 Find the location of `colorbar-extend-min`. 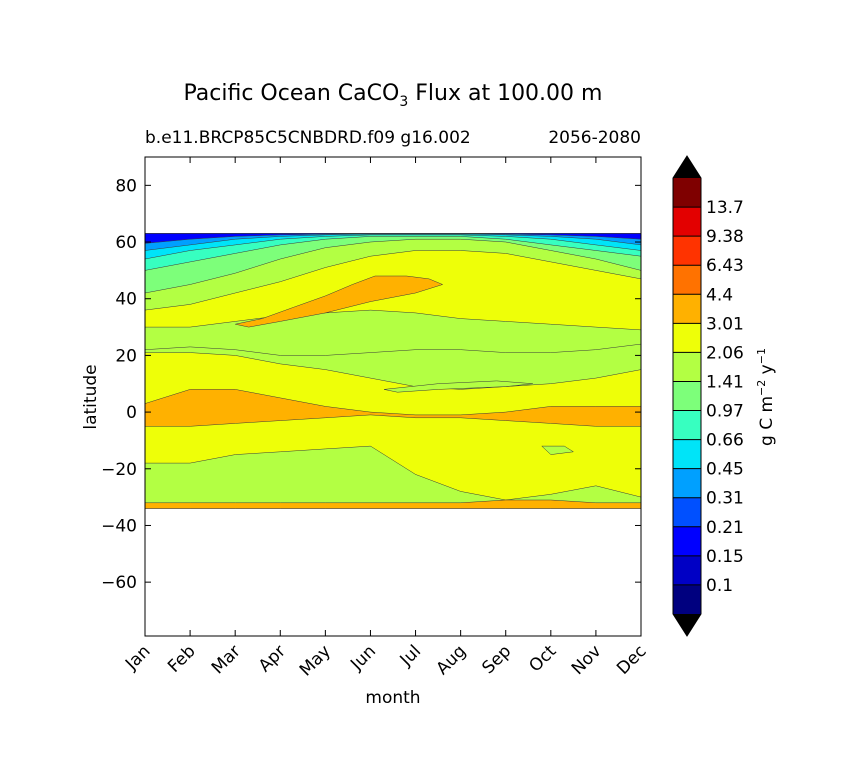

colorbar-extend-min is located at coordinates (687, 625).